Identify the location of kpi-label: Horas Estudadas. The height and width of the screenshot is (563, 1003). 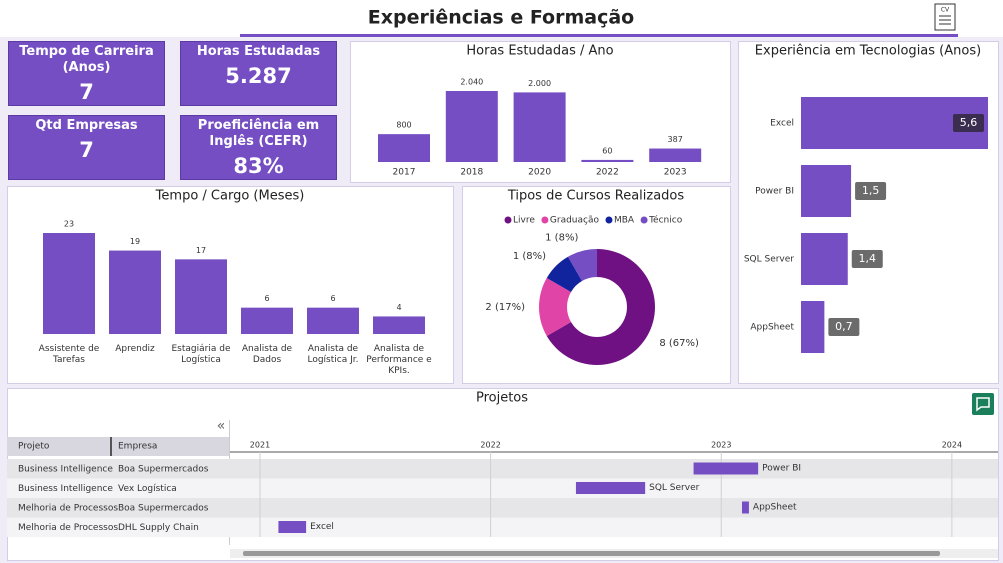
(258, 51).